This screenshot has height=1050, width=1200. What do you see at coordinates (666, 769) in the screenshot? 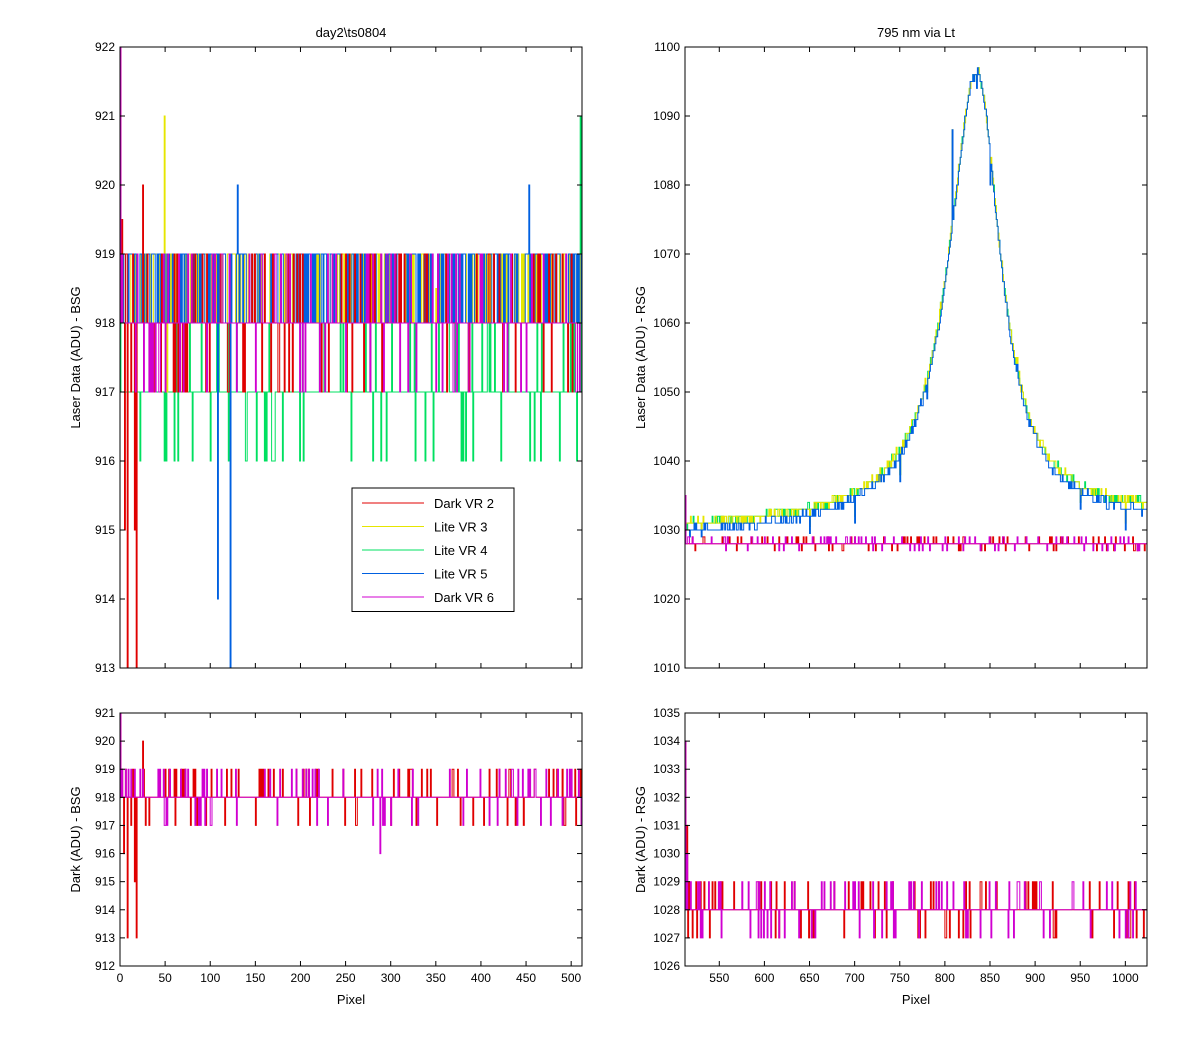
I see `y-tick-label: 1033` at bounding box center [666, 769].